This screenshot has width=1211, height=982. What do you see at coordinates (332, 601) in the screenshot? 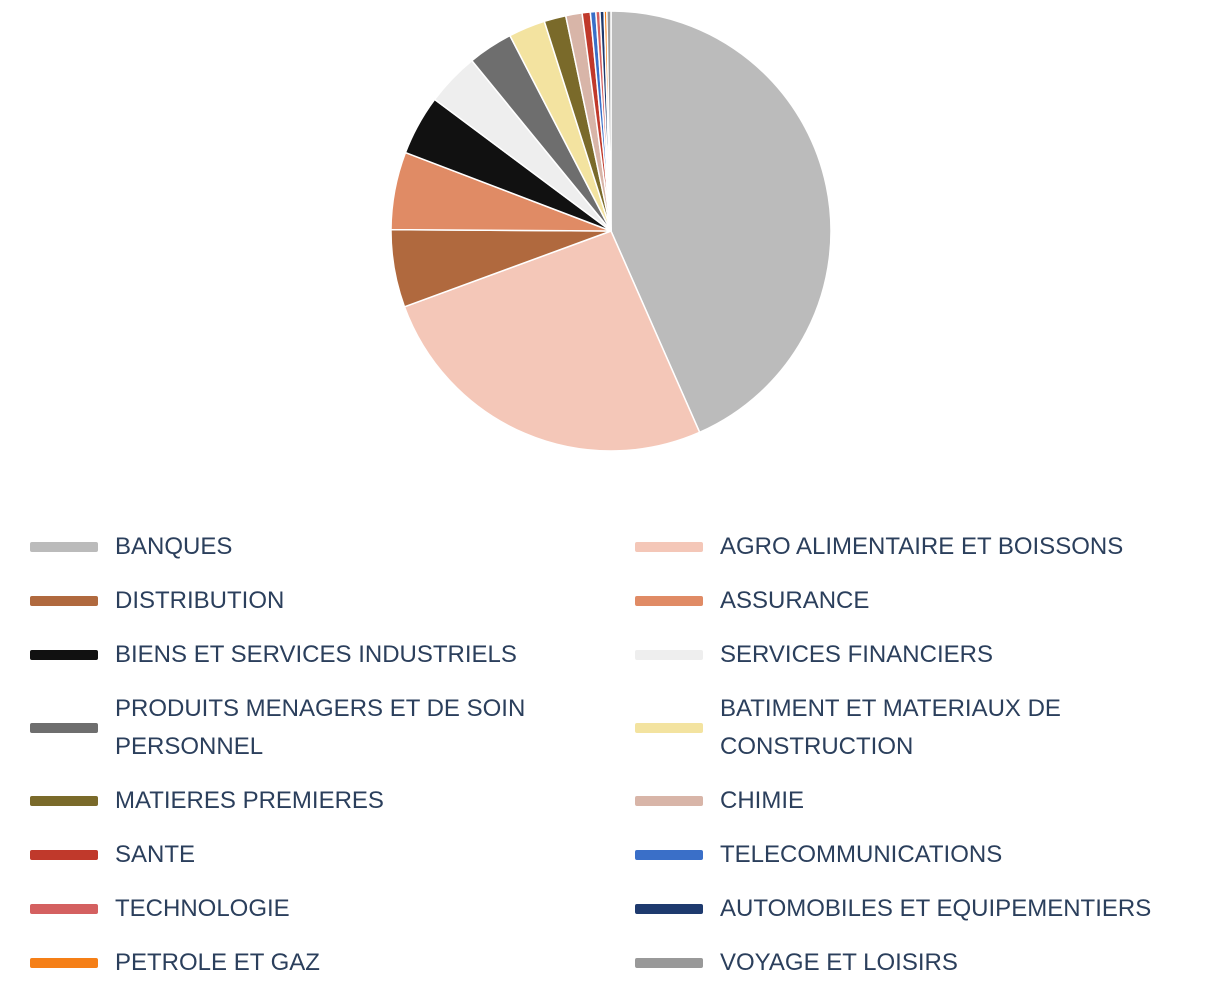
I see `legend-item: DISTRIBUTION` at bounding box center [332, 601].